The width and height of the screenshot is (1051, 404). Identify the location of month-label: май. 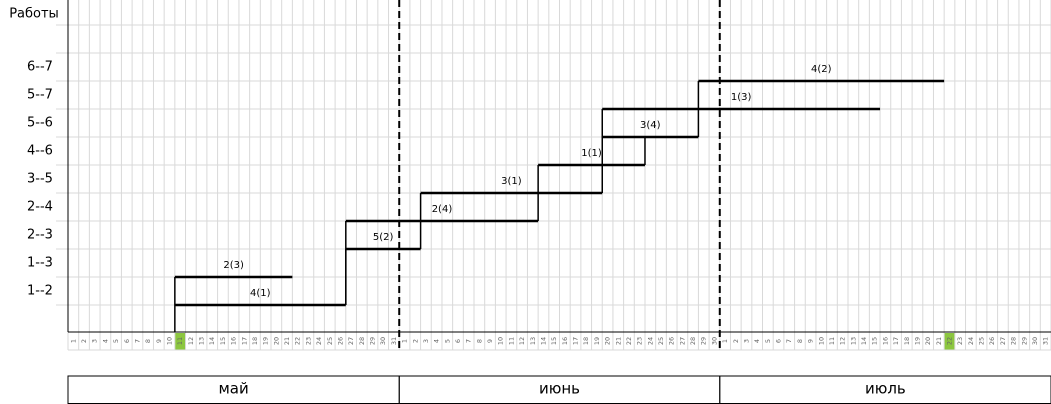
(233, 389).